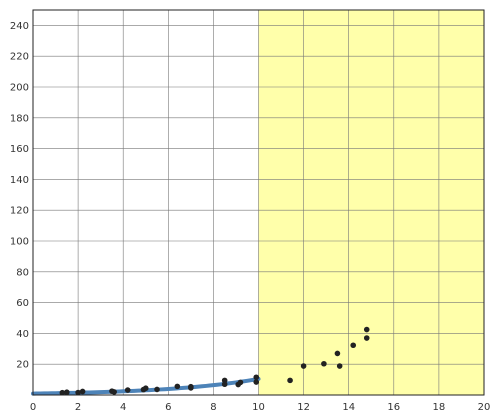 The height and width of the screenshot is (420, 497). What do you see at coordinates (348, 407) in the screenshot?
I see `x-tick-label: 14` at bounding box center [348, 407].